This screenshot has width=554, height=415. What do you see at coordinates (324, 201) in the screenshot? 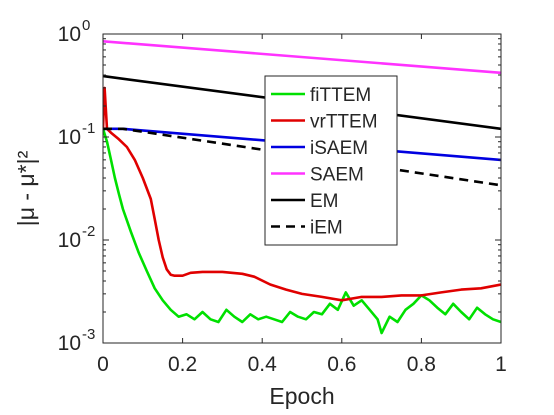
I see `legend-label-em: EM` at bounding box center [324, 201].